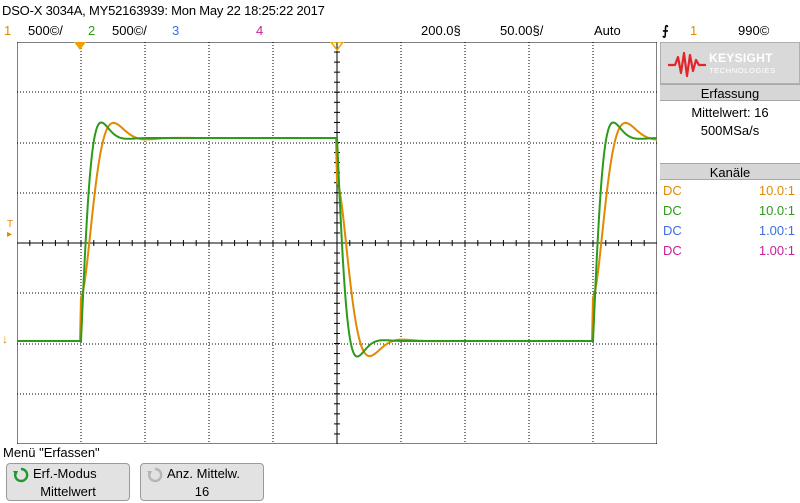 This screenshot has width=800, height=503. I want to click on softkey-acquisition-mode: Erf.-Modus Mittelwert, so click(68, 482).